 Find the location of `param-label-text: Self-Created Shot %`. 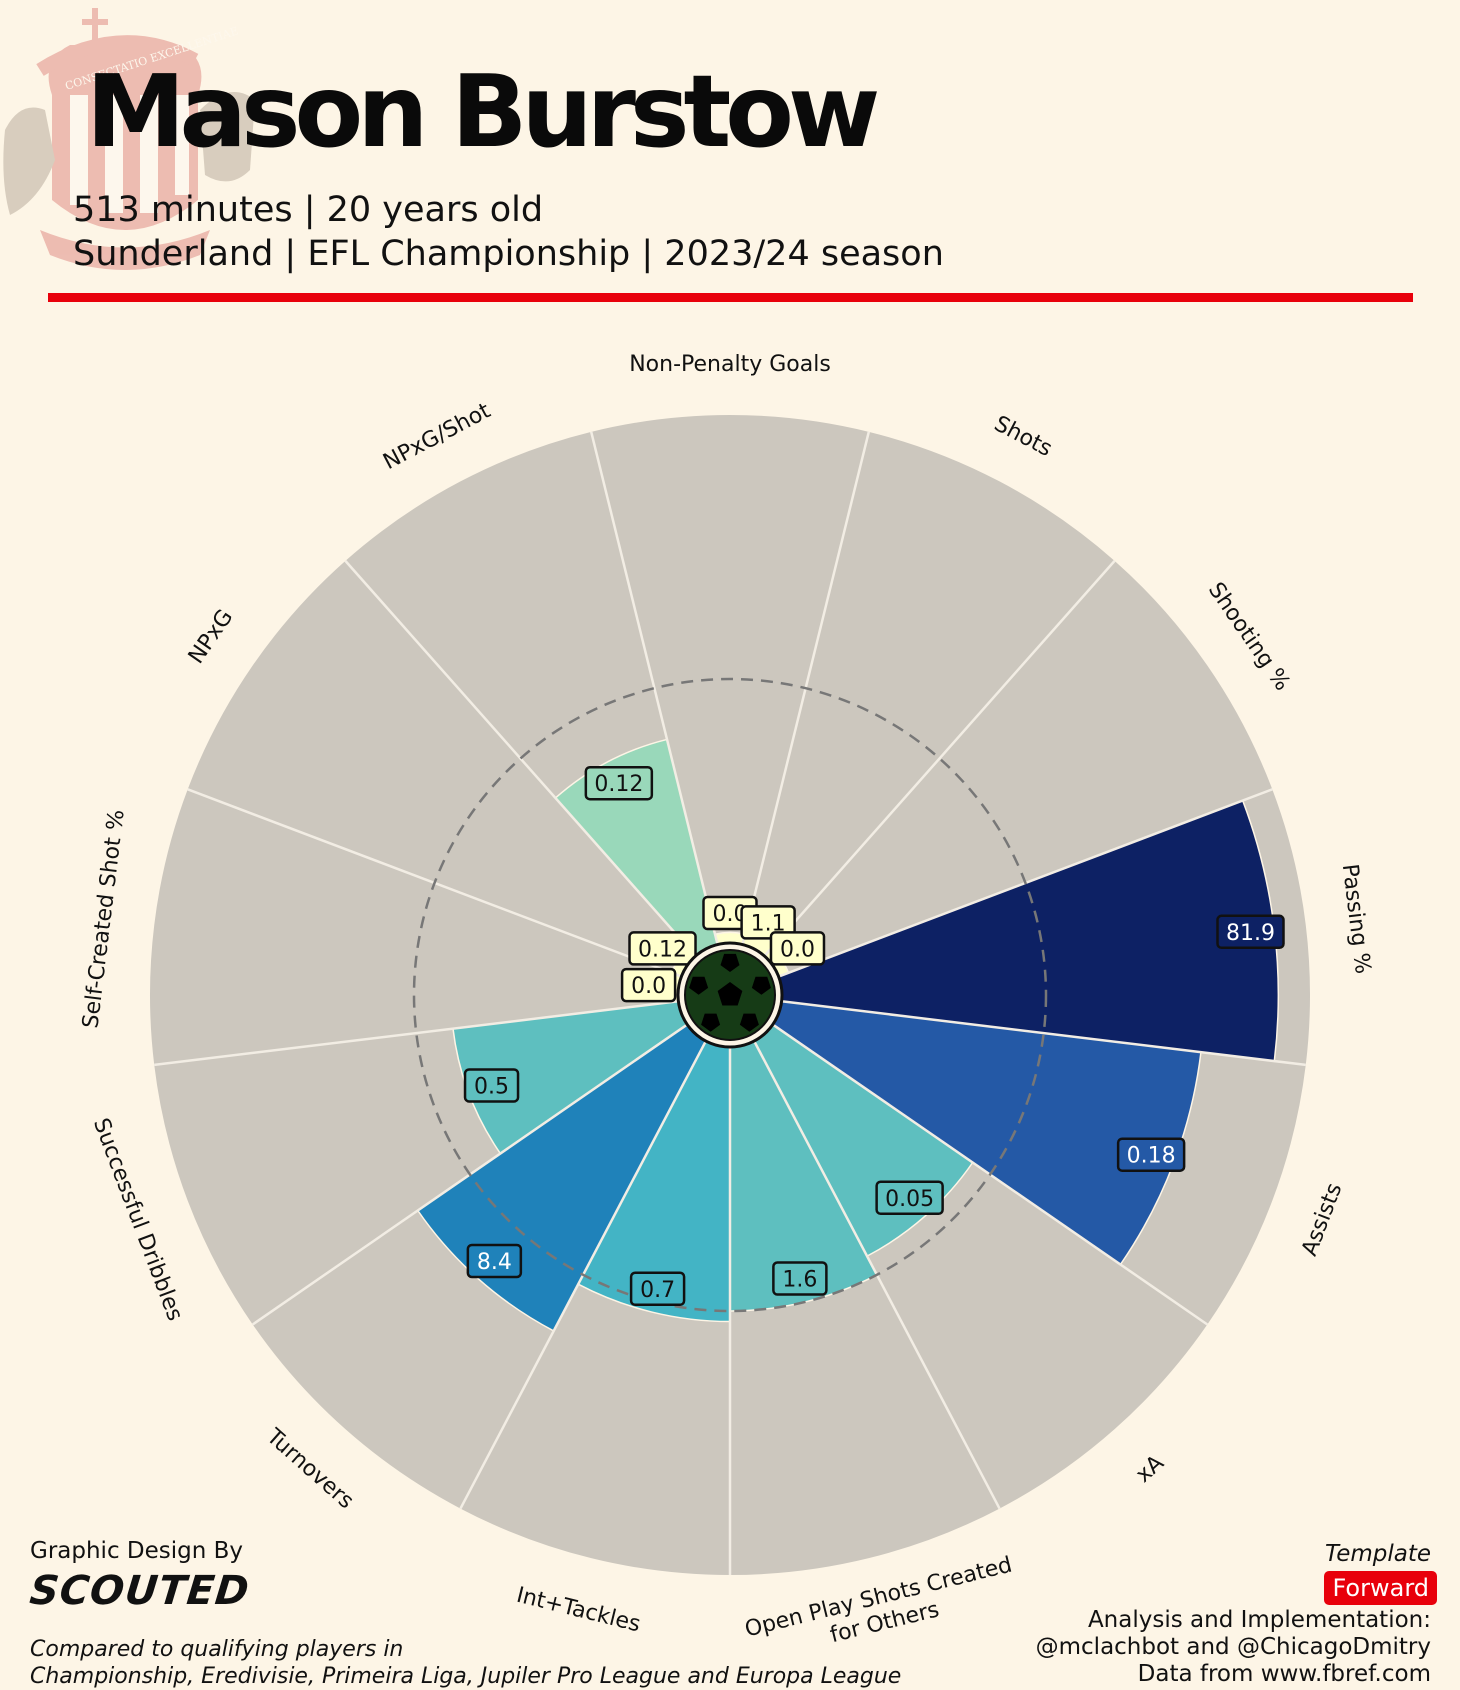

param-label-text: Self-Created Shot % is located at coordinates (103, 918).